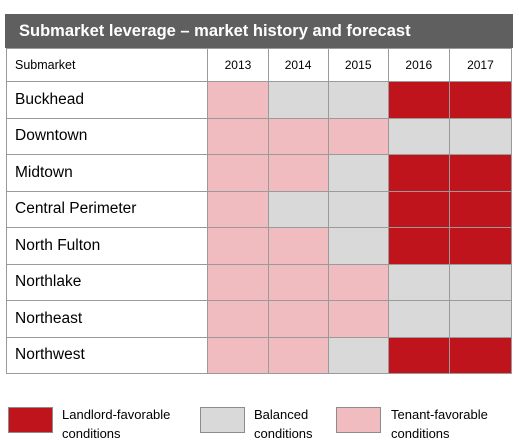  I want to click on submarket-name: Downtown, so click(107, 136).